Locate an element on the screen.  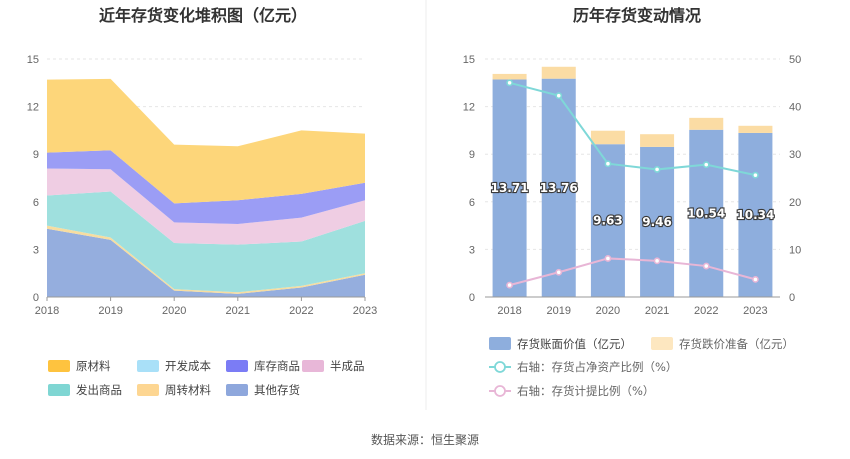
right-x-tick-label: 2023 is located at coordinates (755, 311).